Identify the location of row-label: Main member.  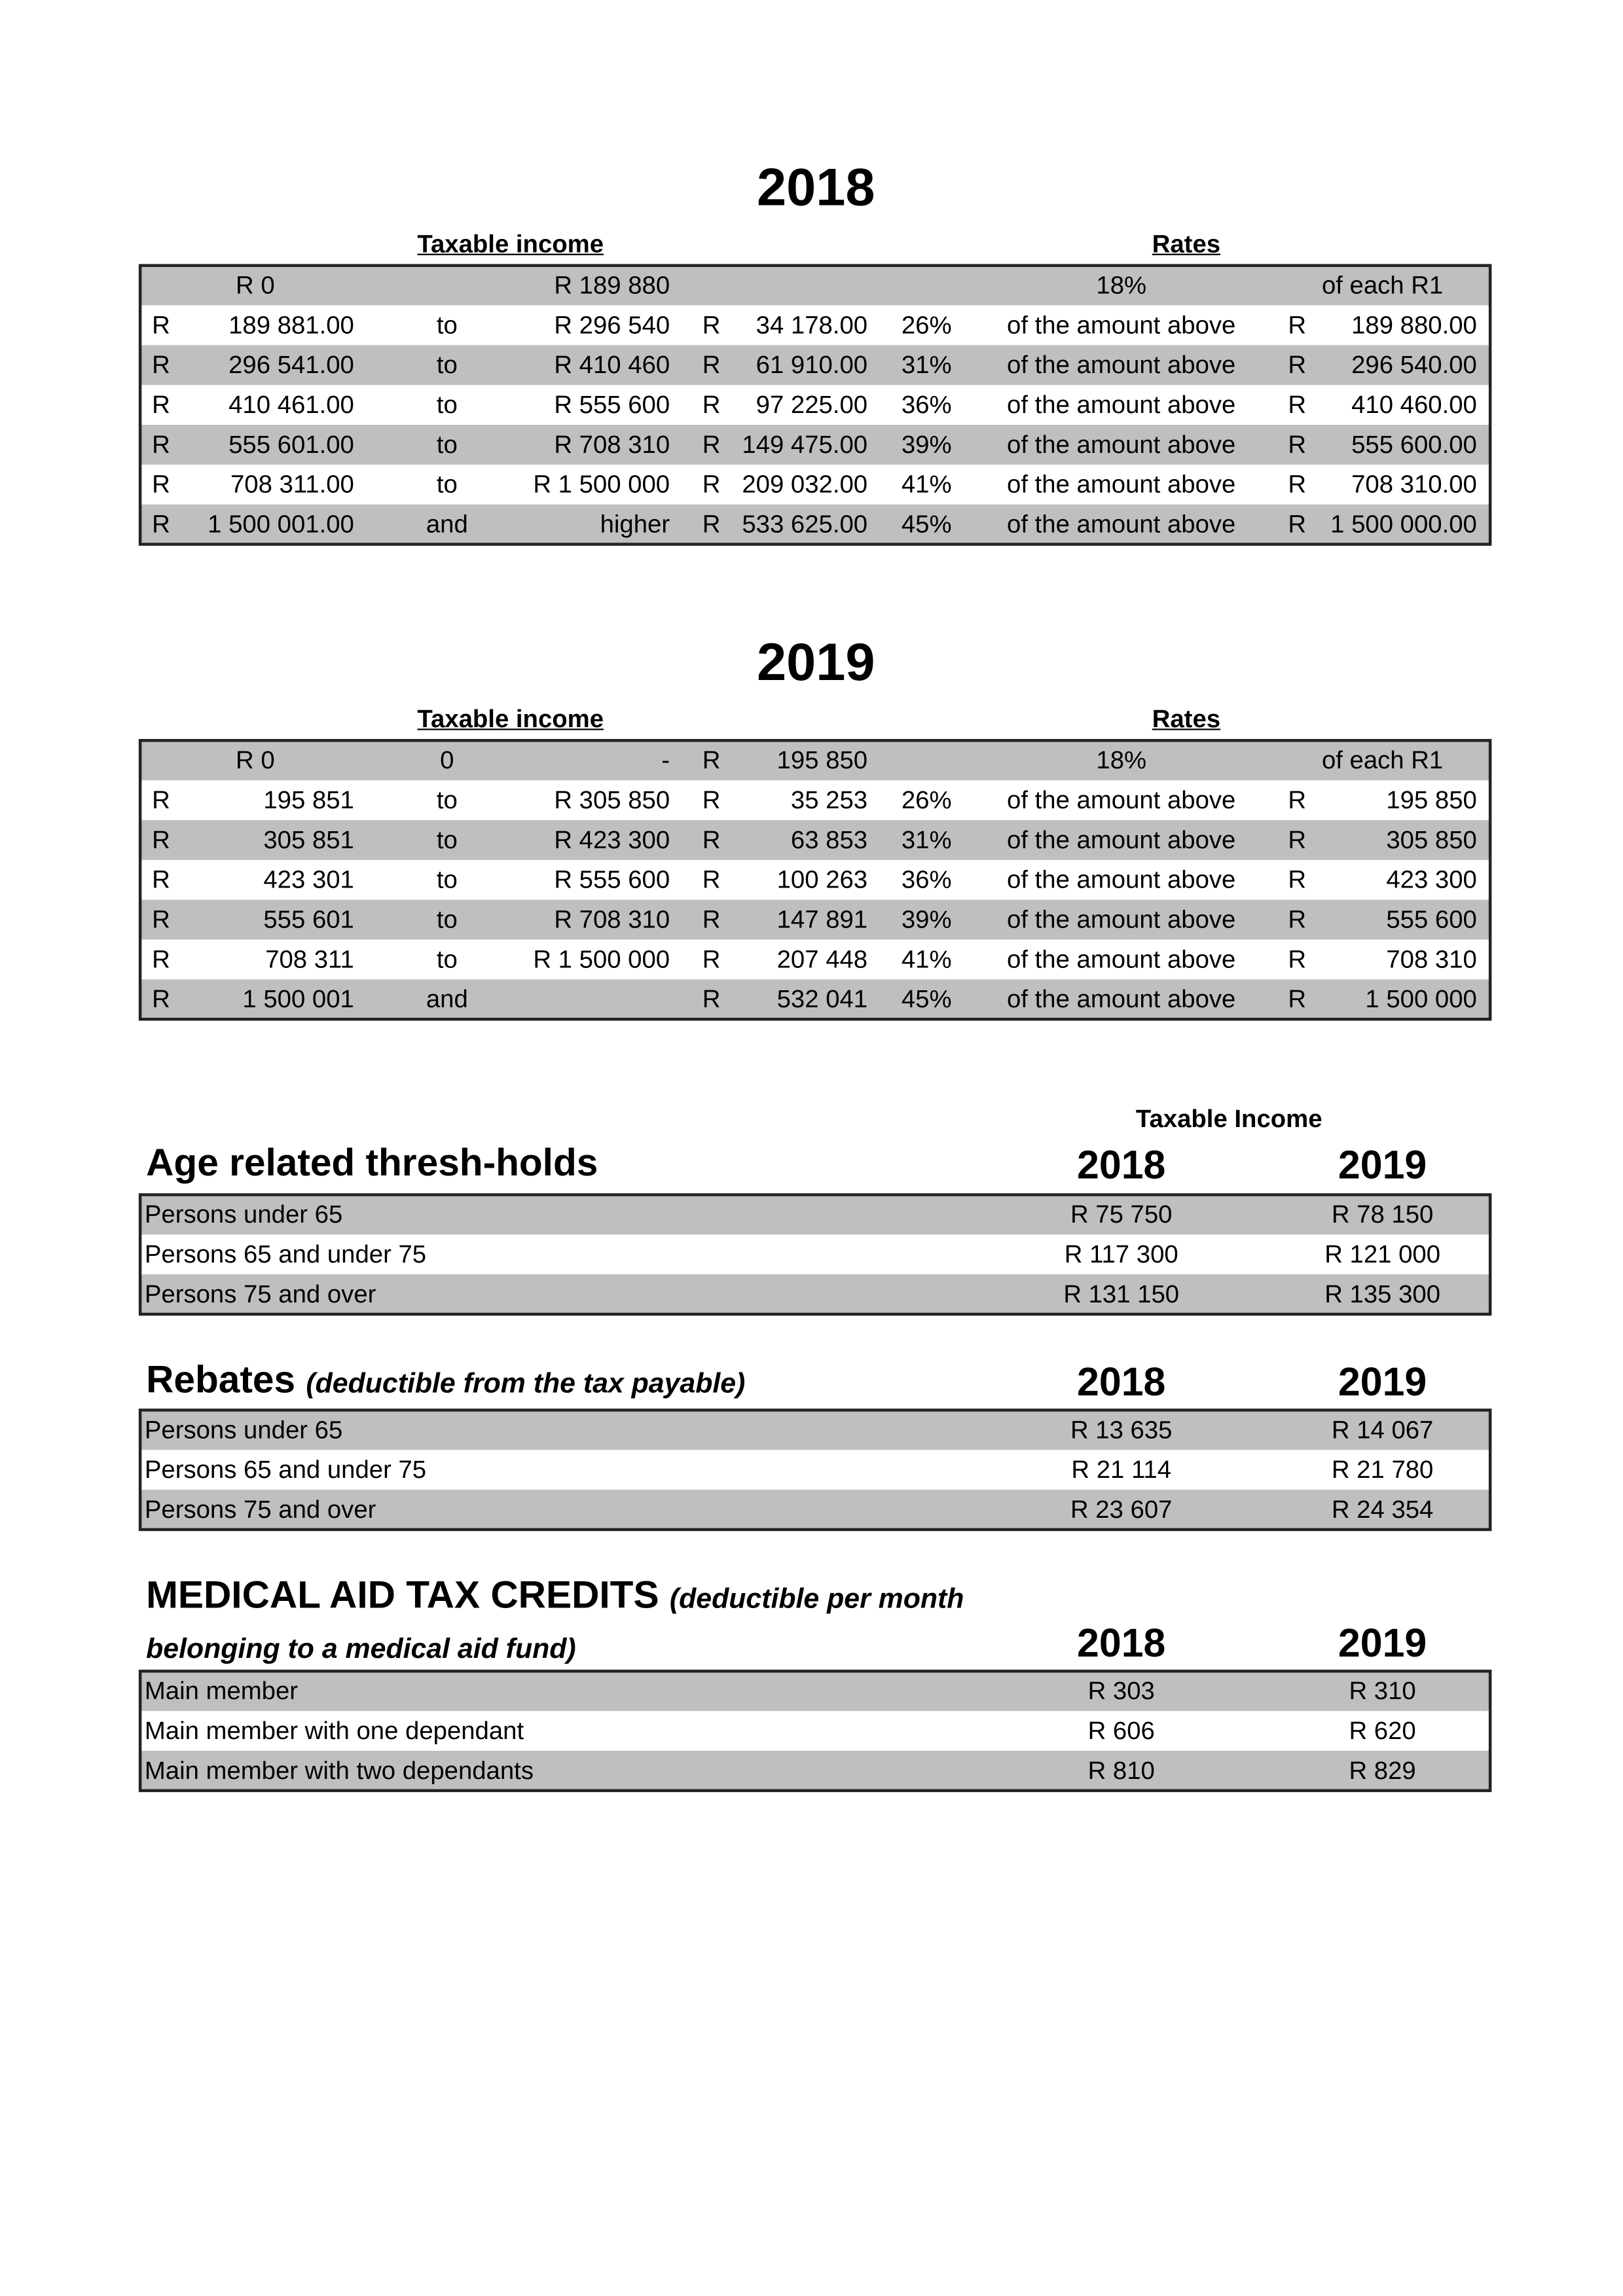
(221, 1691).